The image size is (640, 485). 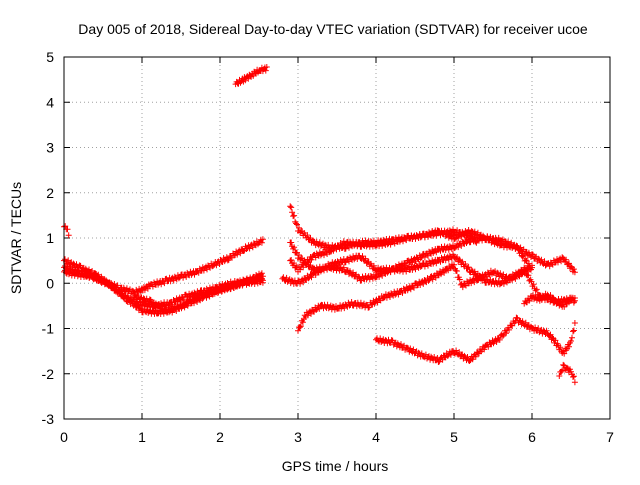 What do you see at coordinates (50, 238) in the screenshot?
I see `y-tick-label: 1` at bounding box center [50, 238].